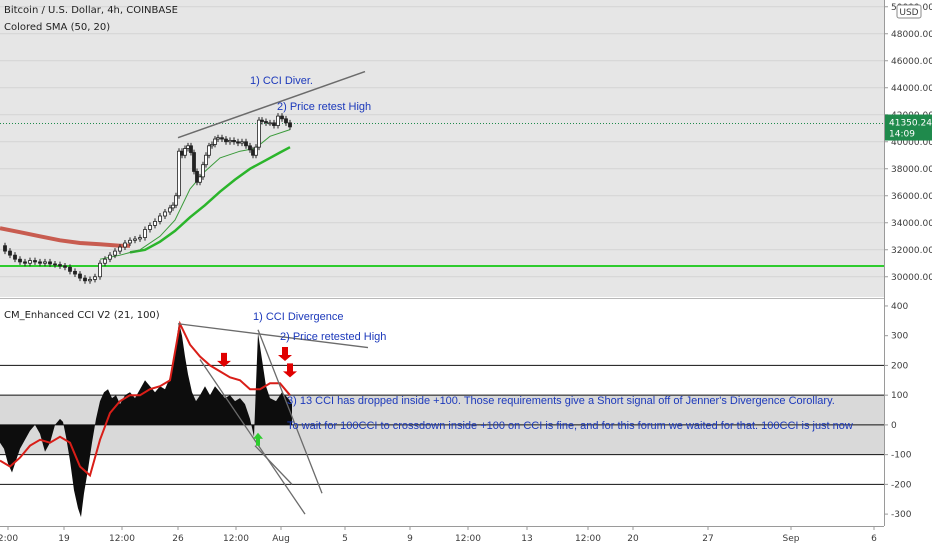 Image resolution: width=932 pixels, height=550 pixels. I want to click on time-tick-label: 27, so click(707, 539).